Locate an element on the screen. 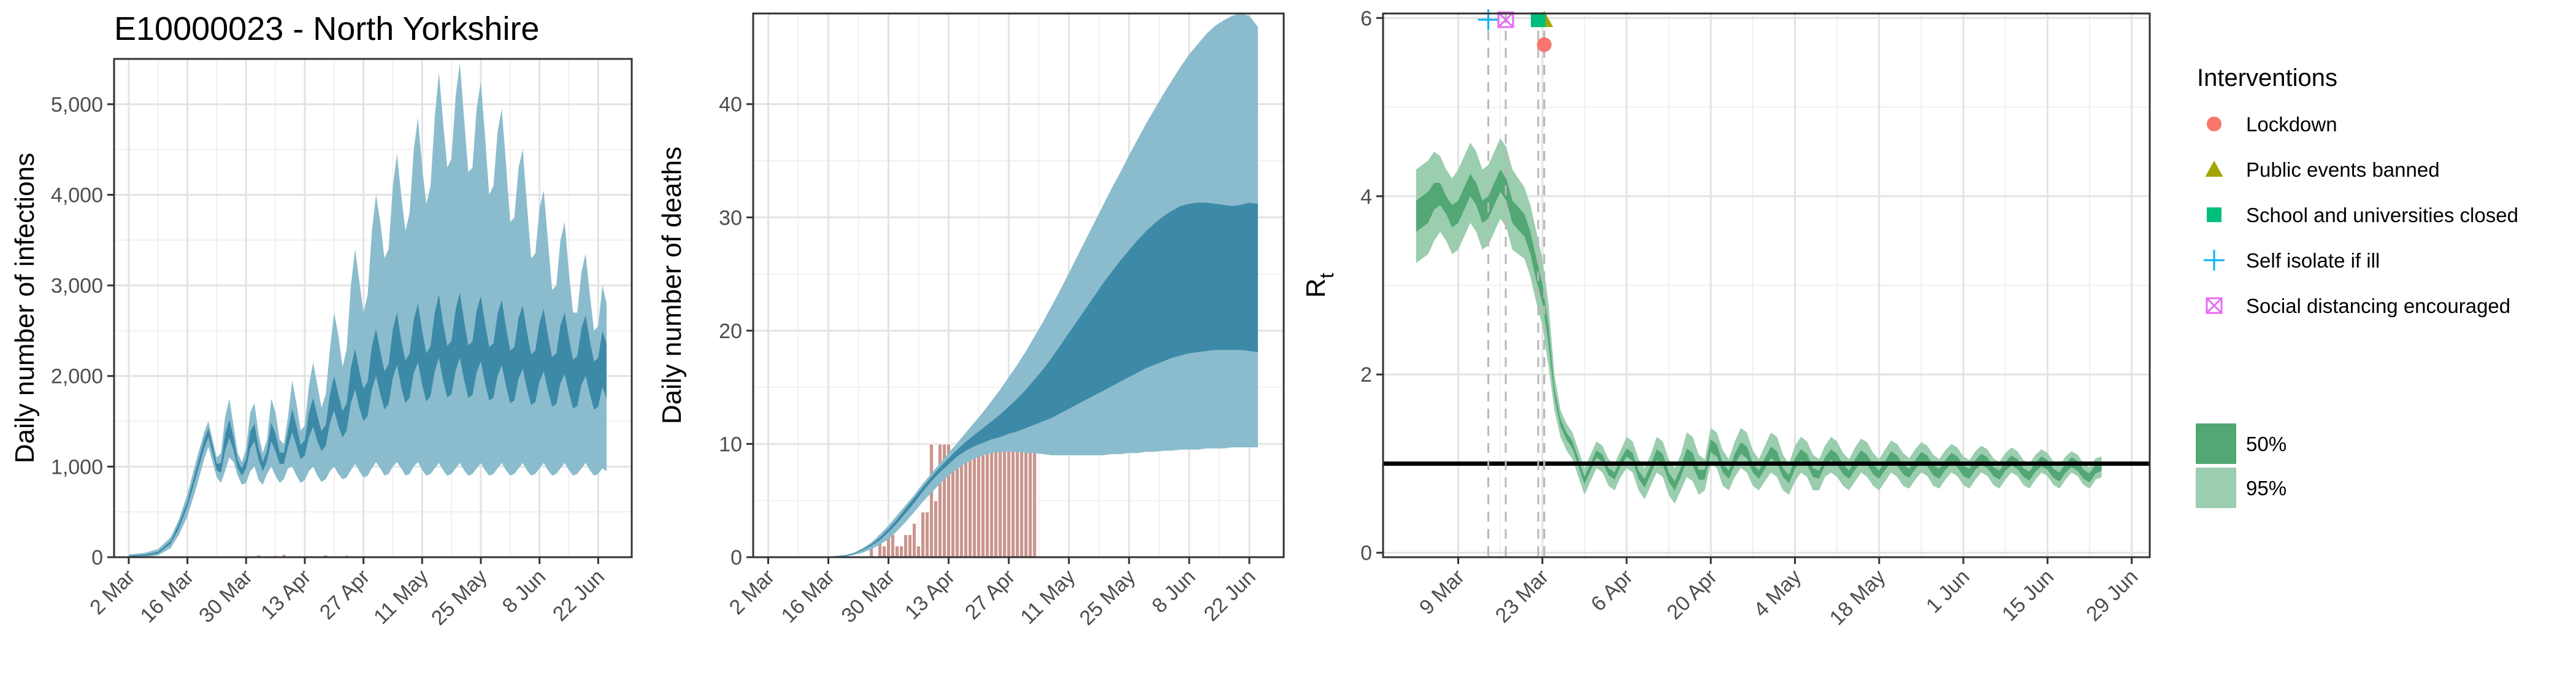 This screenshot has height=683, width=2576. y-axis-title: Rt is located at coordinates (1319, 285).